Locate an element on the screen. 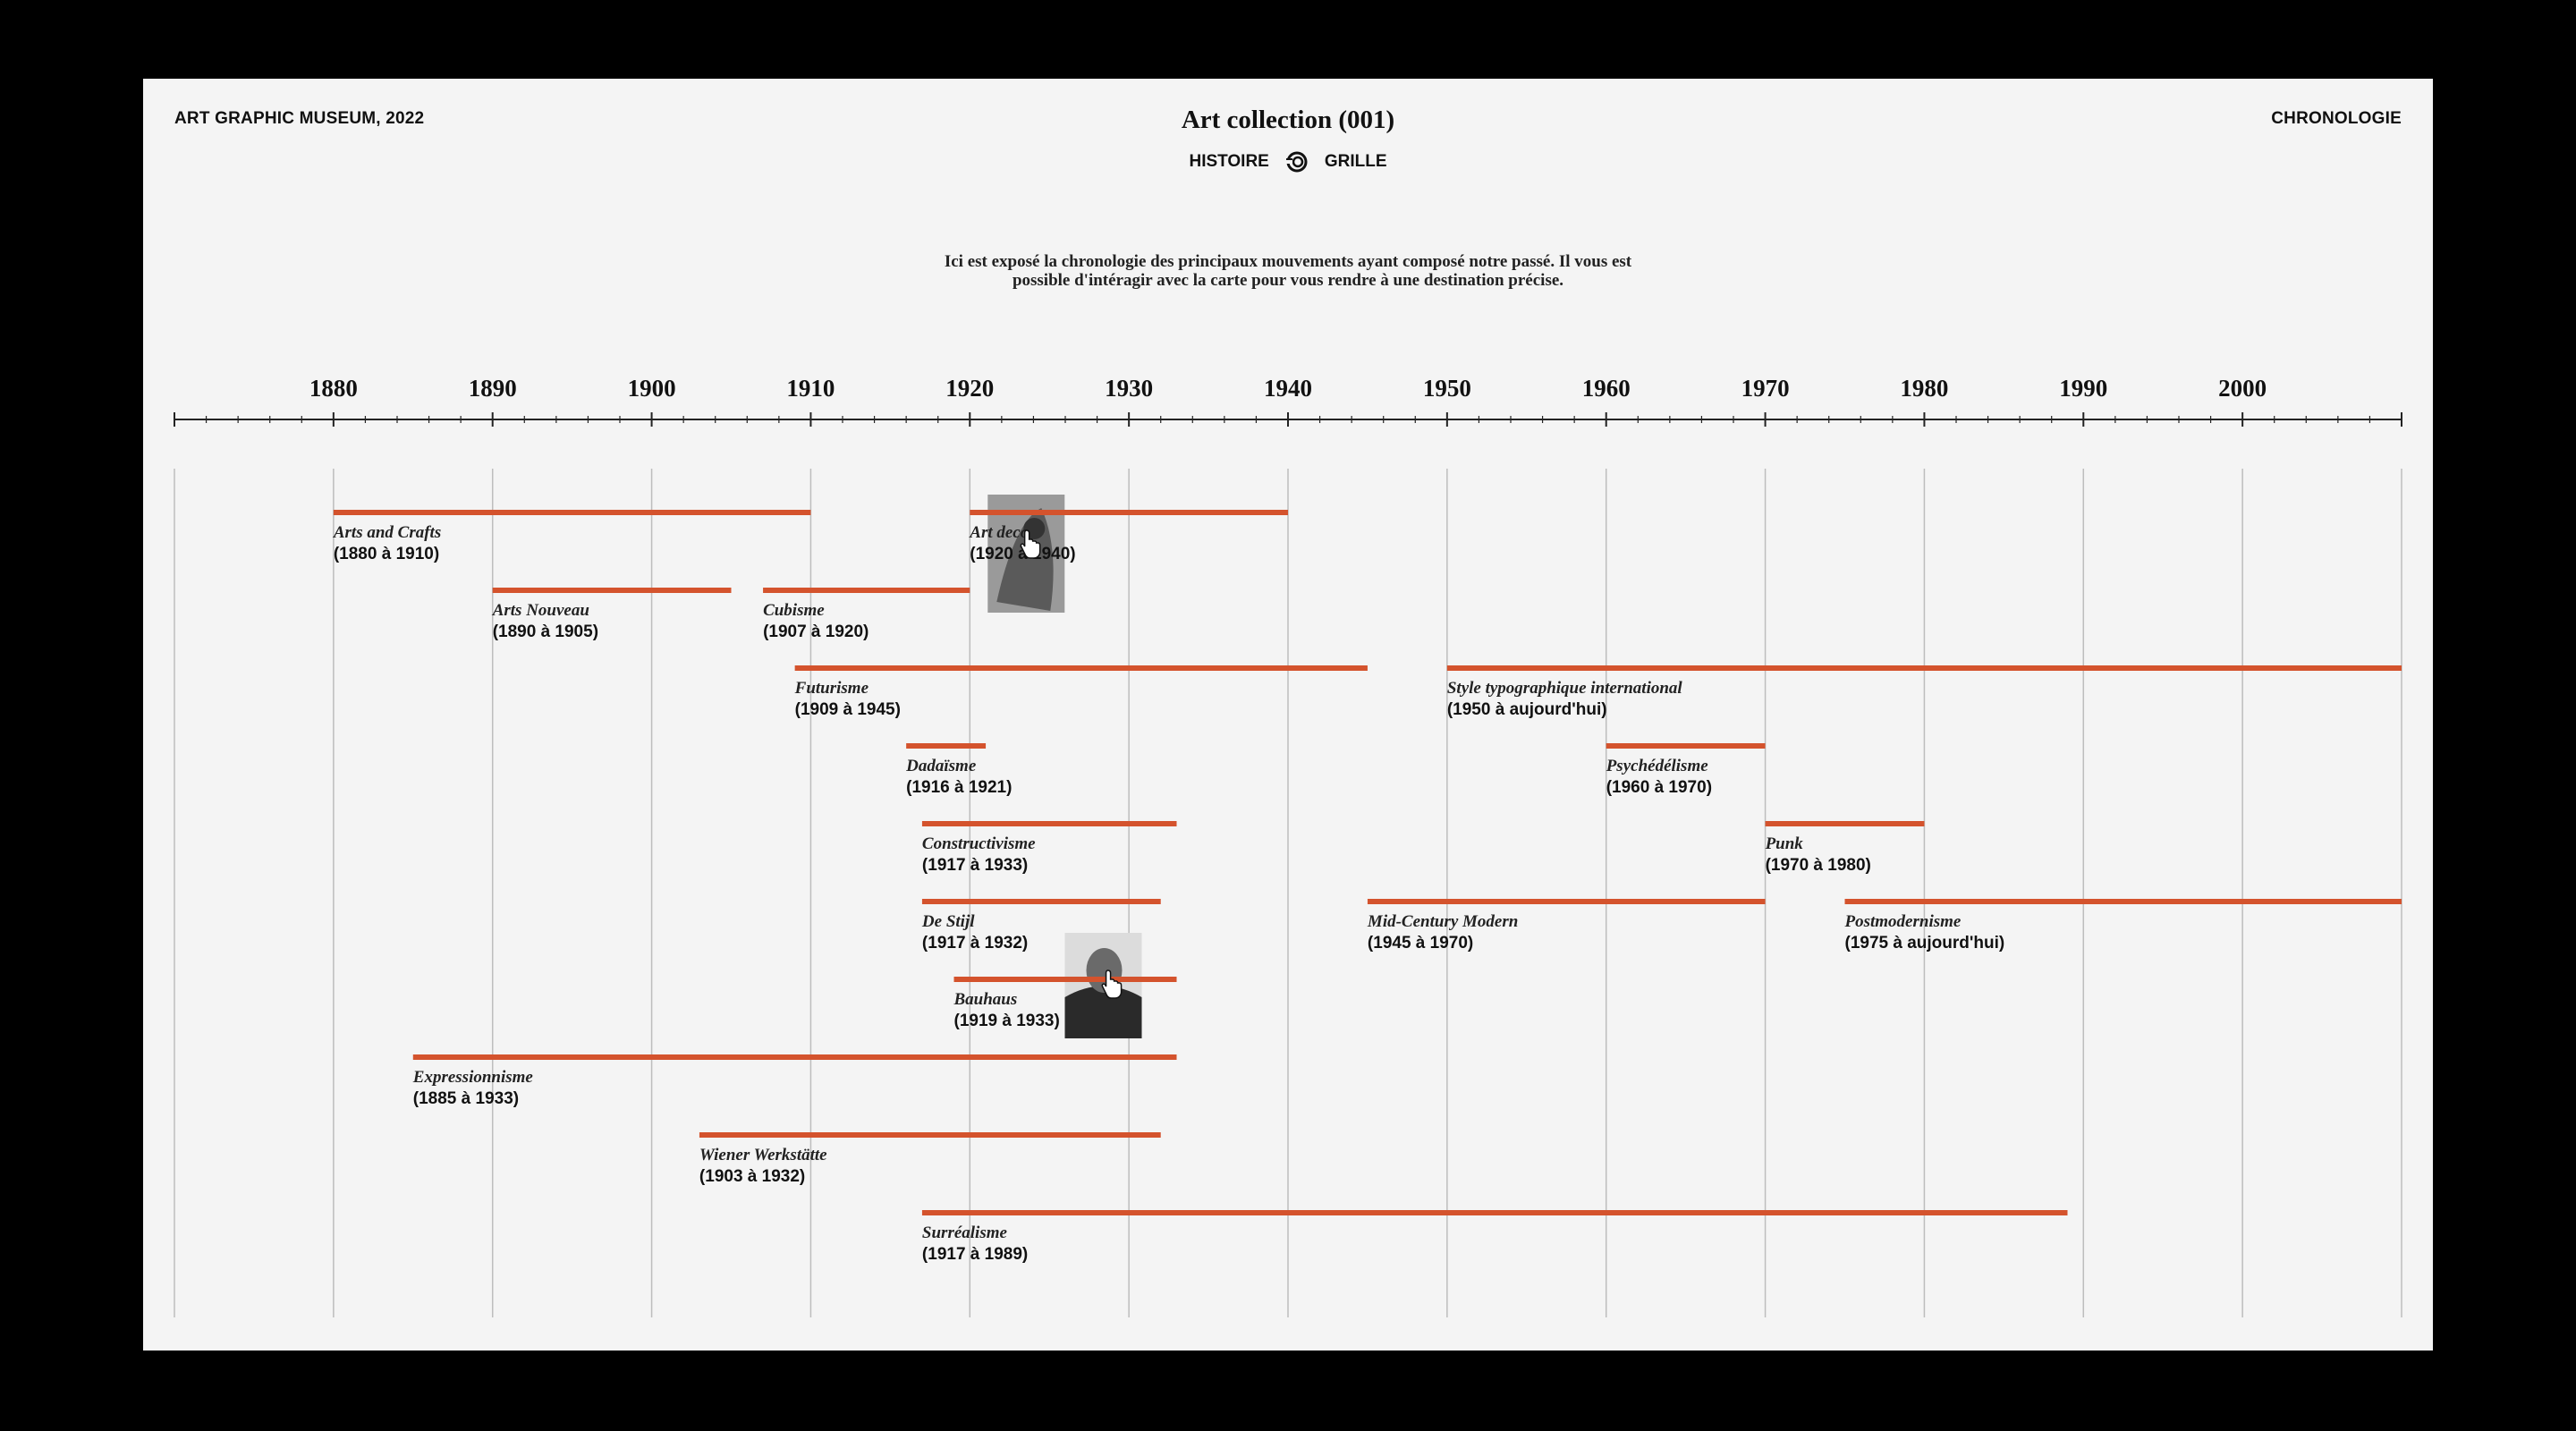  museum-label: ART GRAPHIC MUSEUM, 2022 is located at coordinates (299, 119).